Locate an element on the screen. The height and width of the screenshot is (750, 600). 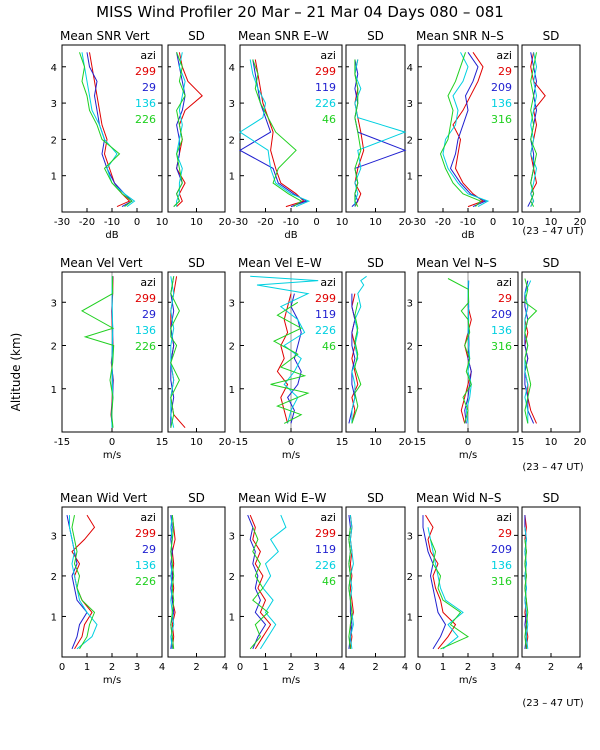
mean-plot-title: Mean Vel E–W is located at coordinates (280, 263).